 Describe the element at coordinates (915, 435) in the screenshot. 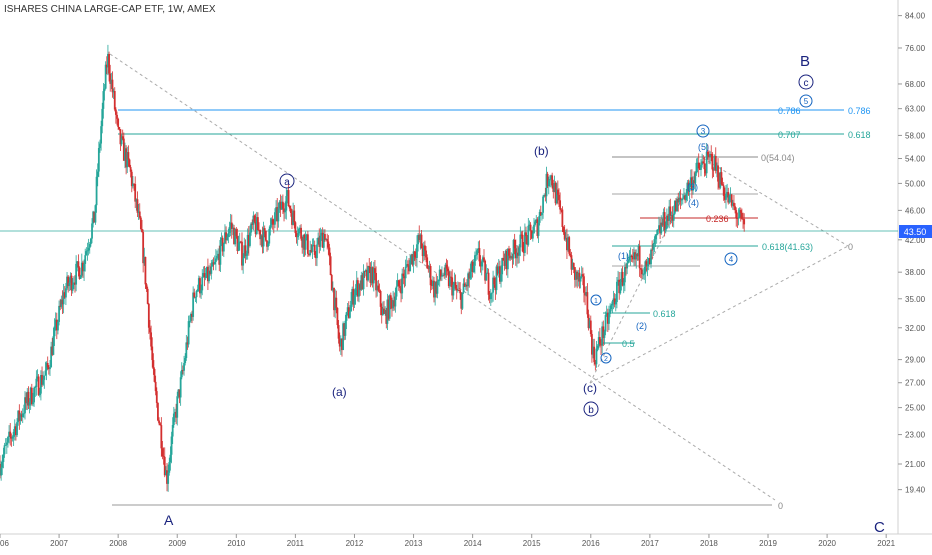

I see `y-tick-label: 23.00` at that location.